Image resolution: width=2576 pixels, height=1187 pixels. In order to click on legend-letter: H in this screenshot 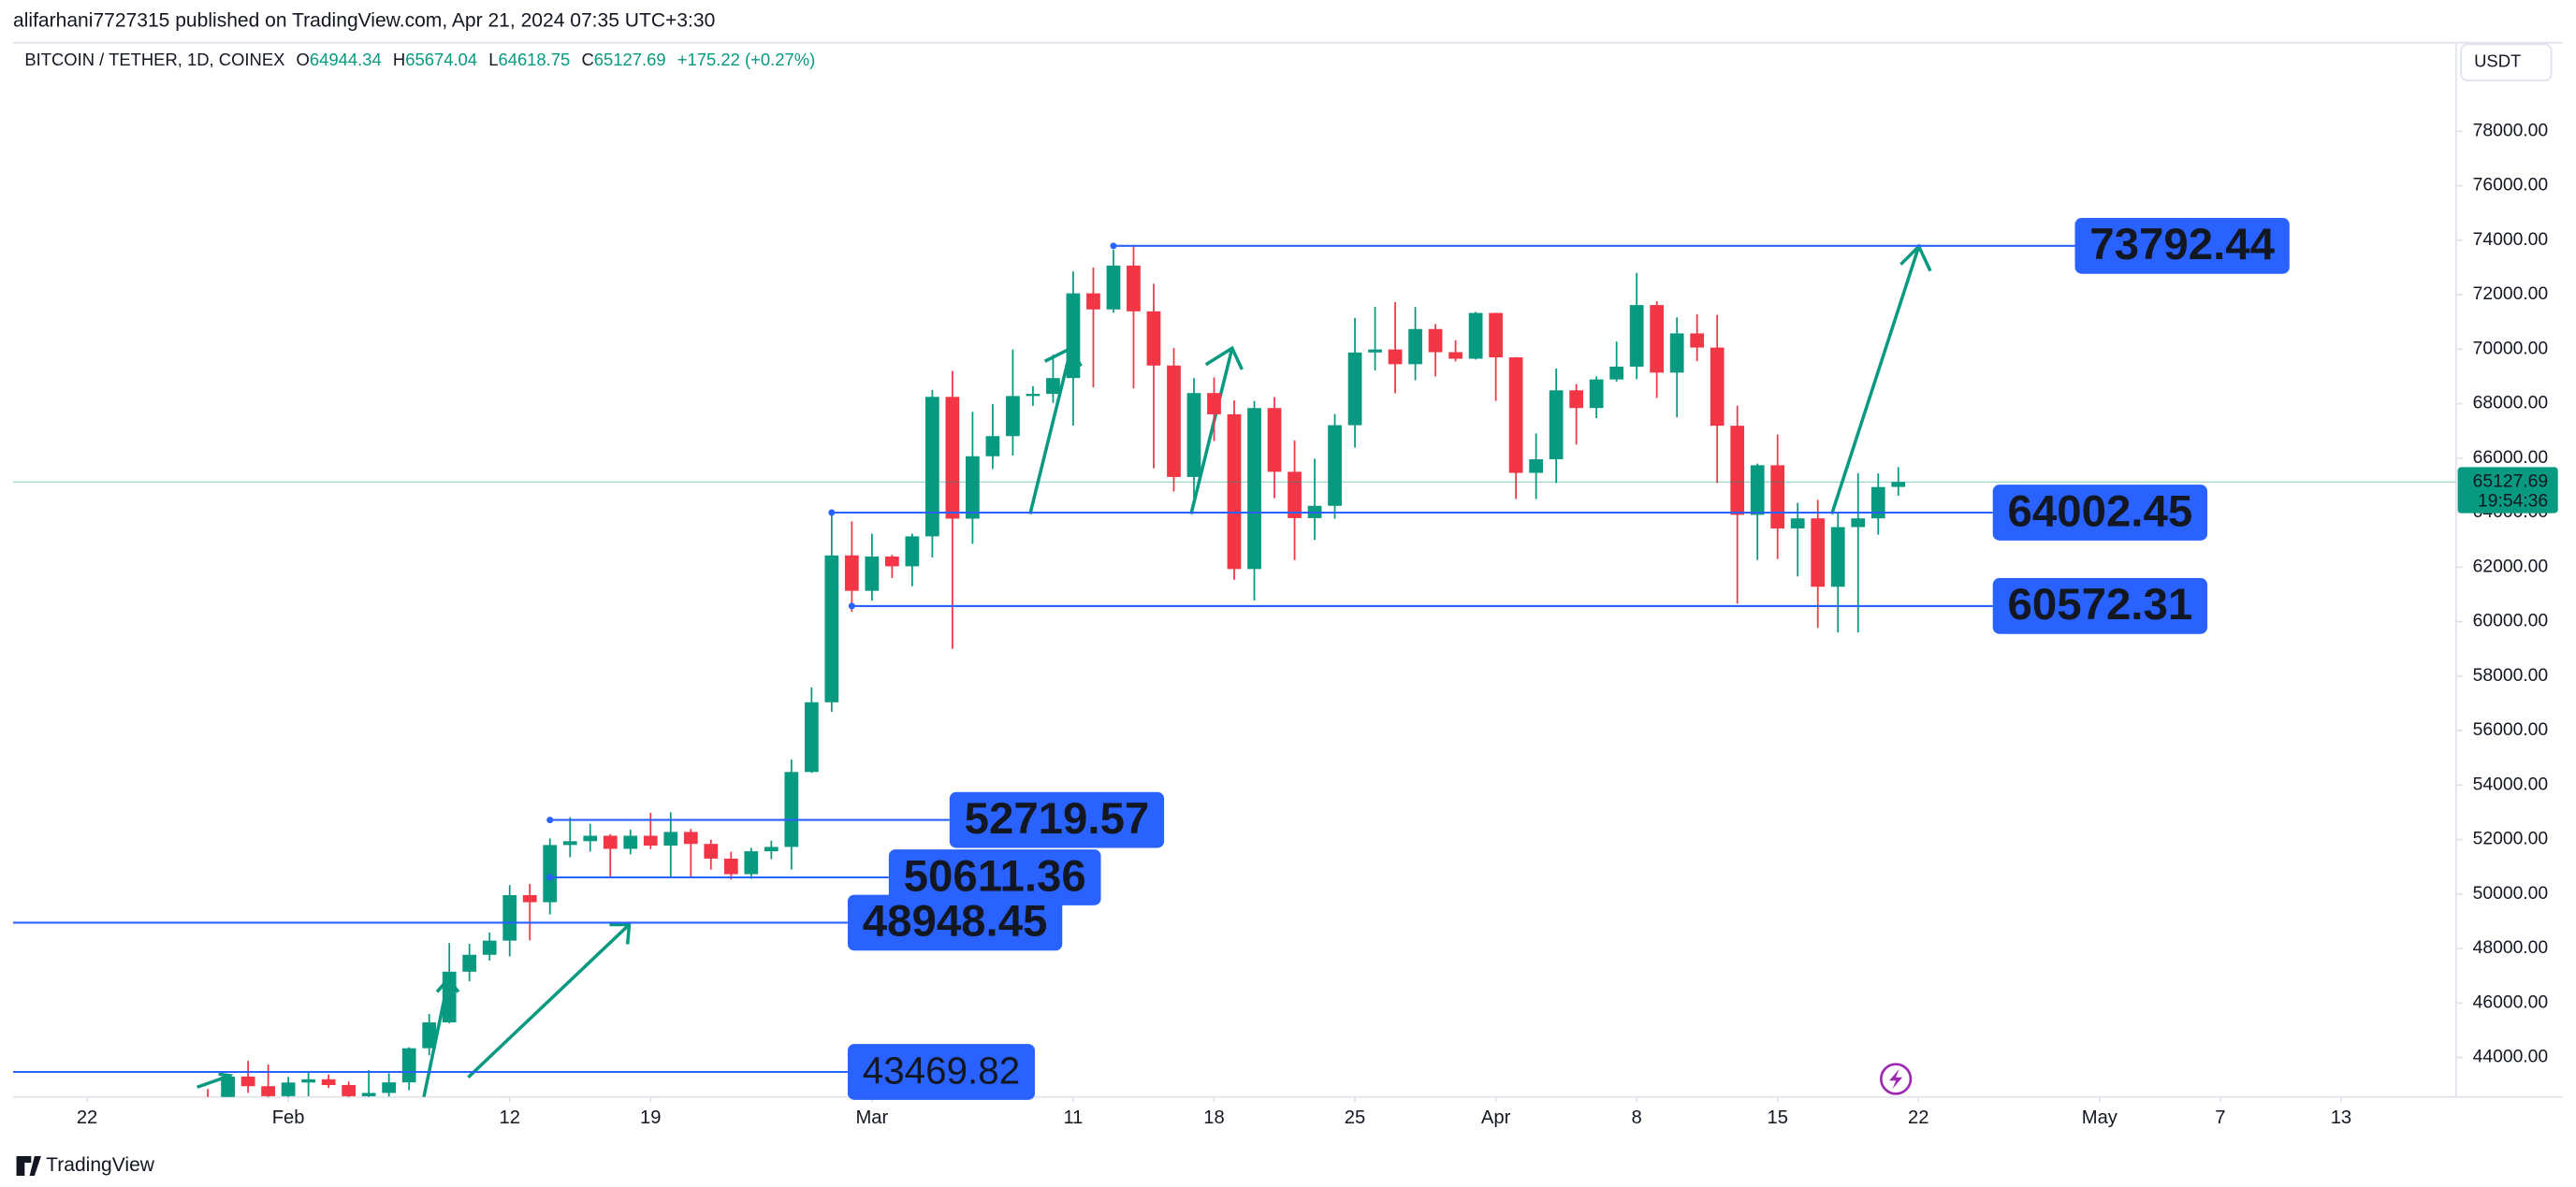, I will do `click(399, 60)`.